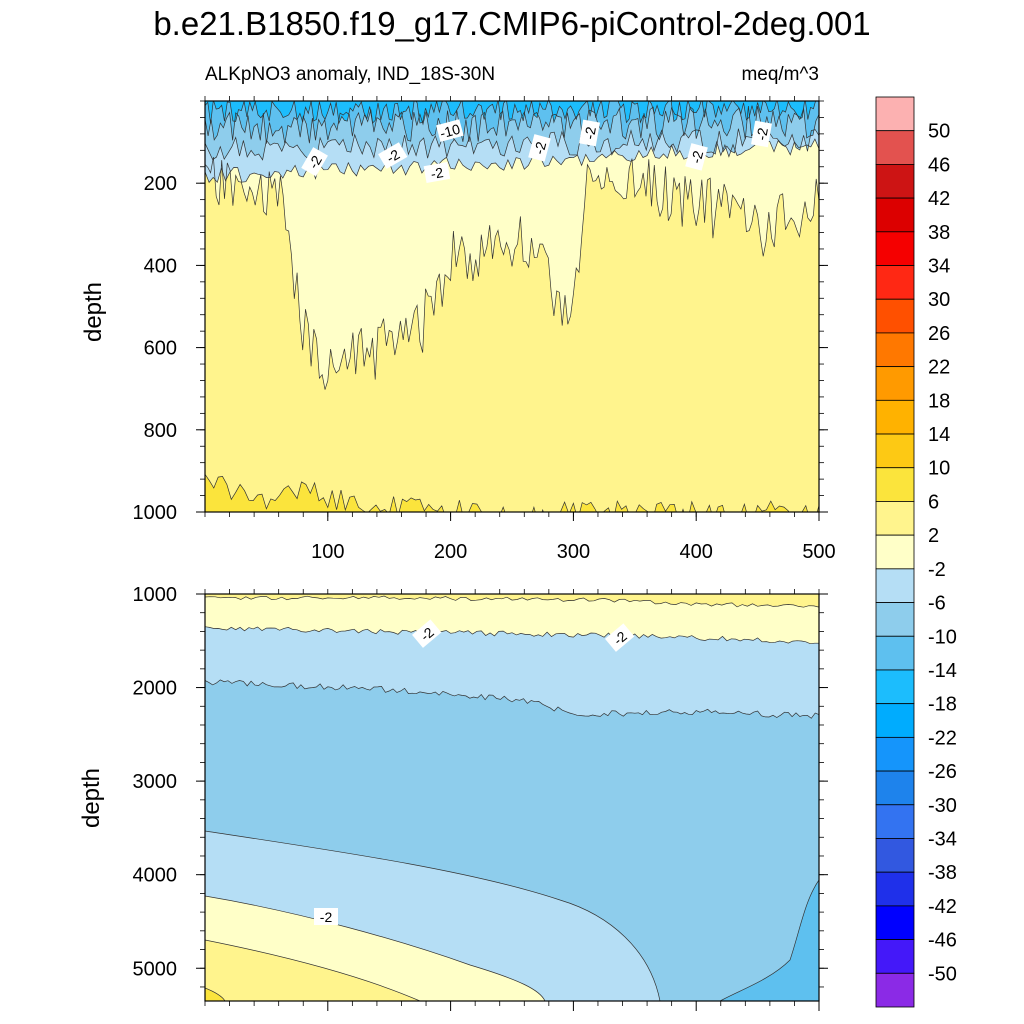 The height and width of the screenshot is (1024, 1024). Describe the element at coordinates (942, 873) in the screenshot. I see `colorbar-label: -38` at that location.